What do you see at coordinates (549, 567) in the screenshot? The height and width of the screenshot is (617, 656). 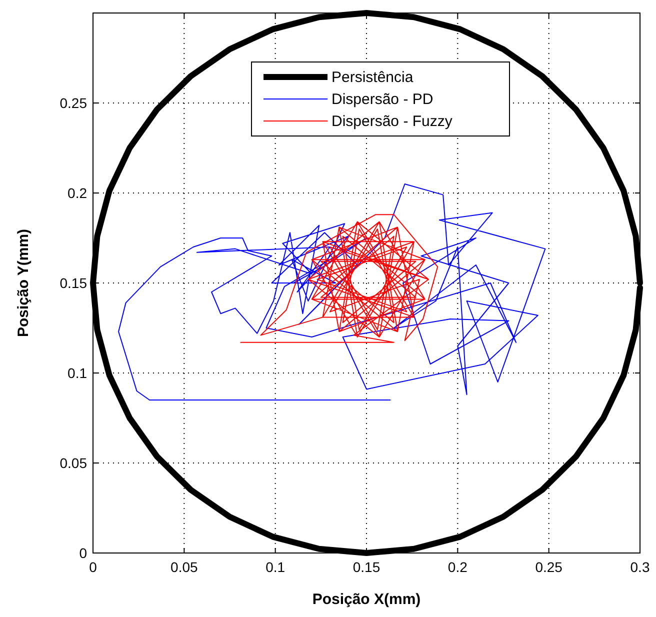 I see `x-tick-label: 0.25` at bounding box center [549, 567].